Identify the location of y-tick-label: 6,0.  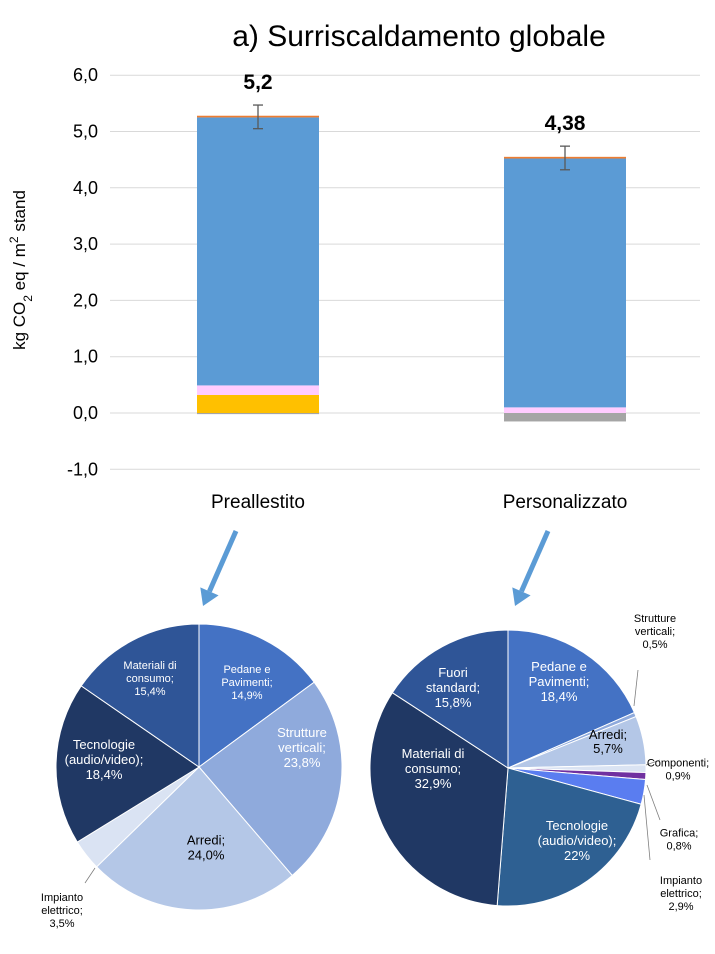
(85, 75).